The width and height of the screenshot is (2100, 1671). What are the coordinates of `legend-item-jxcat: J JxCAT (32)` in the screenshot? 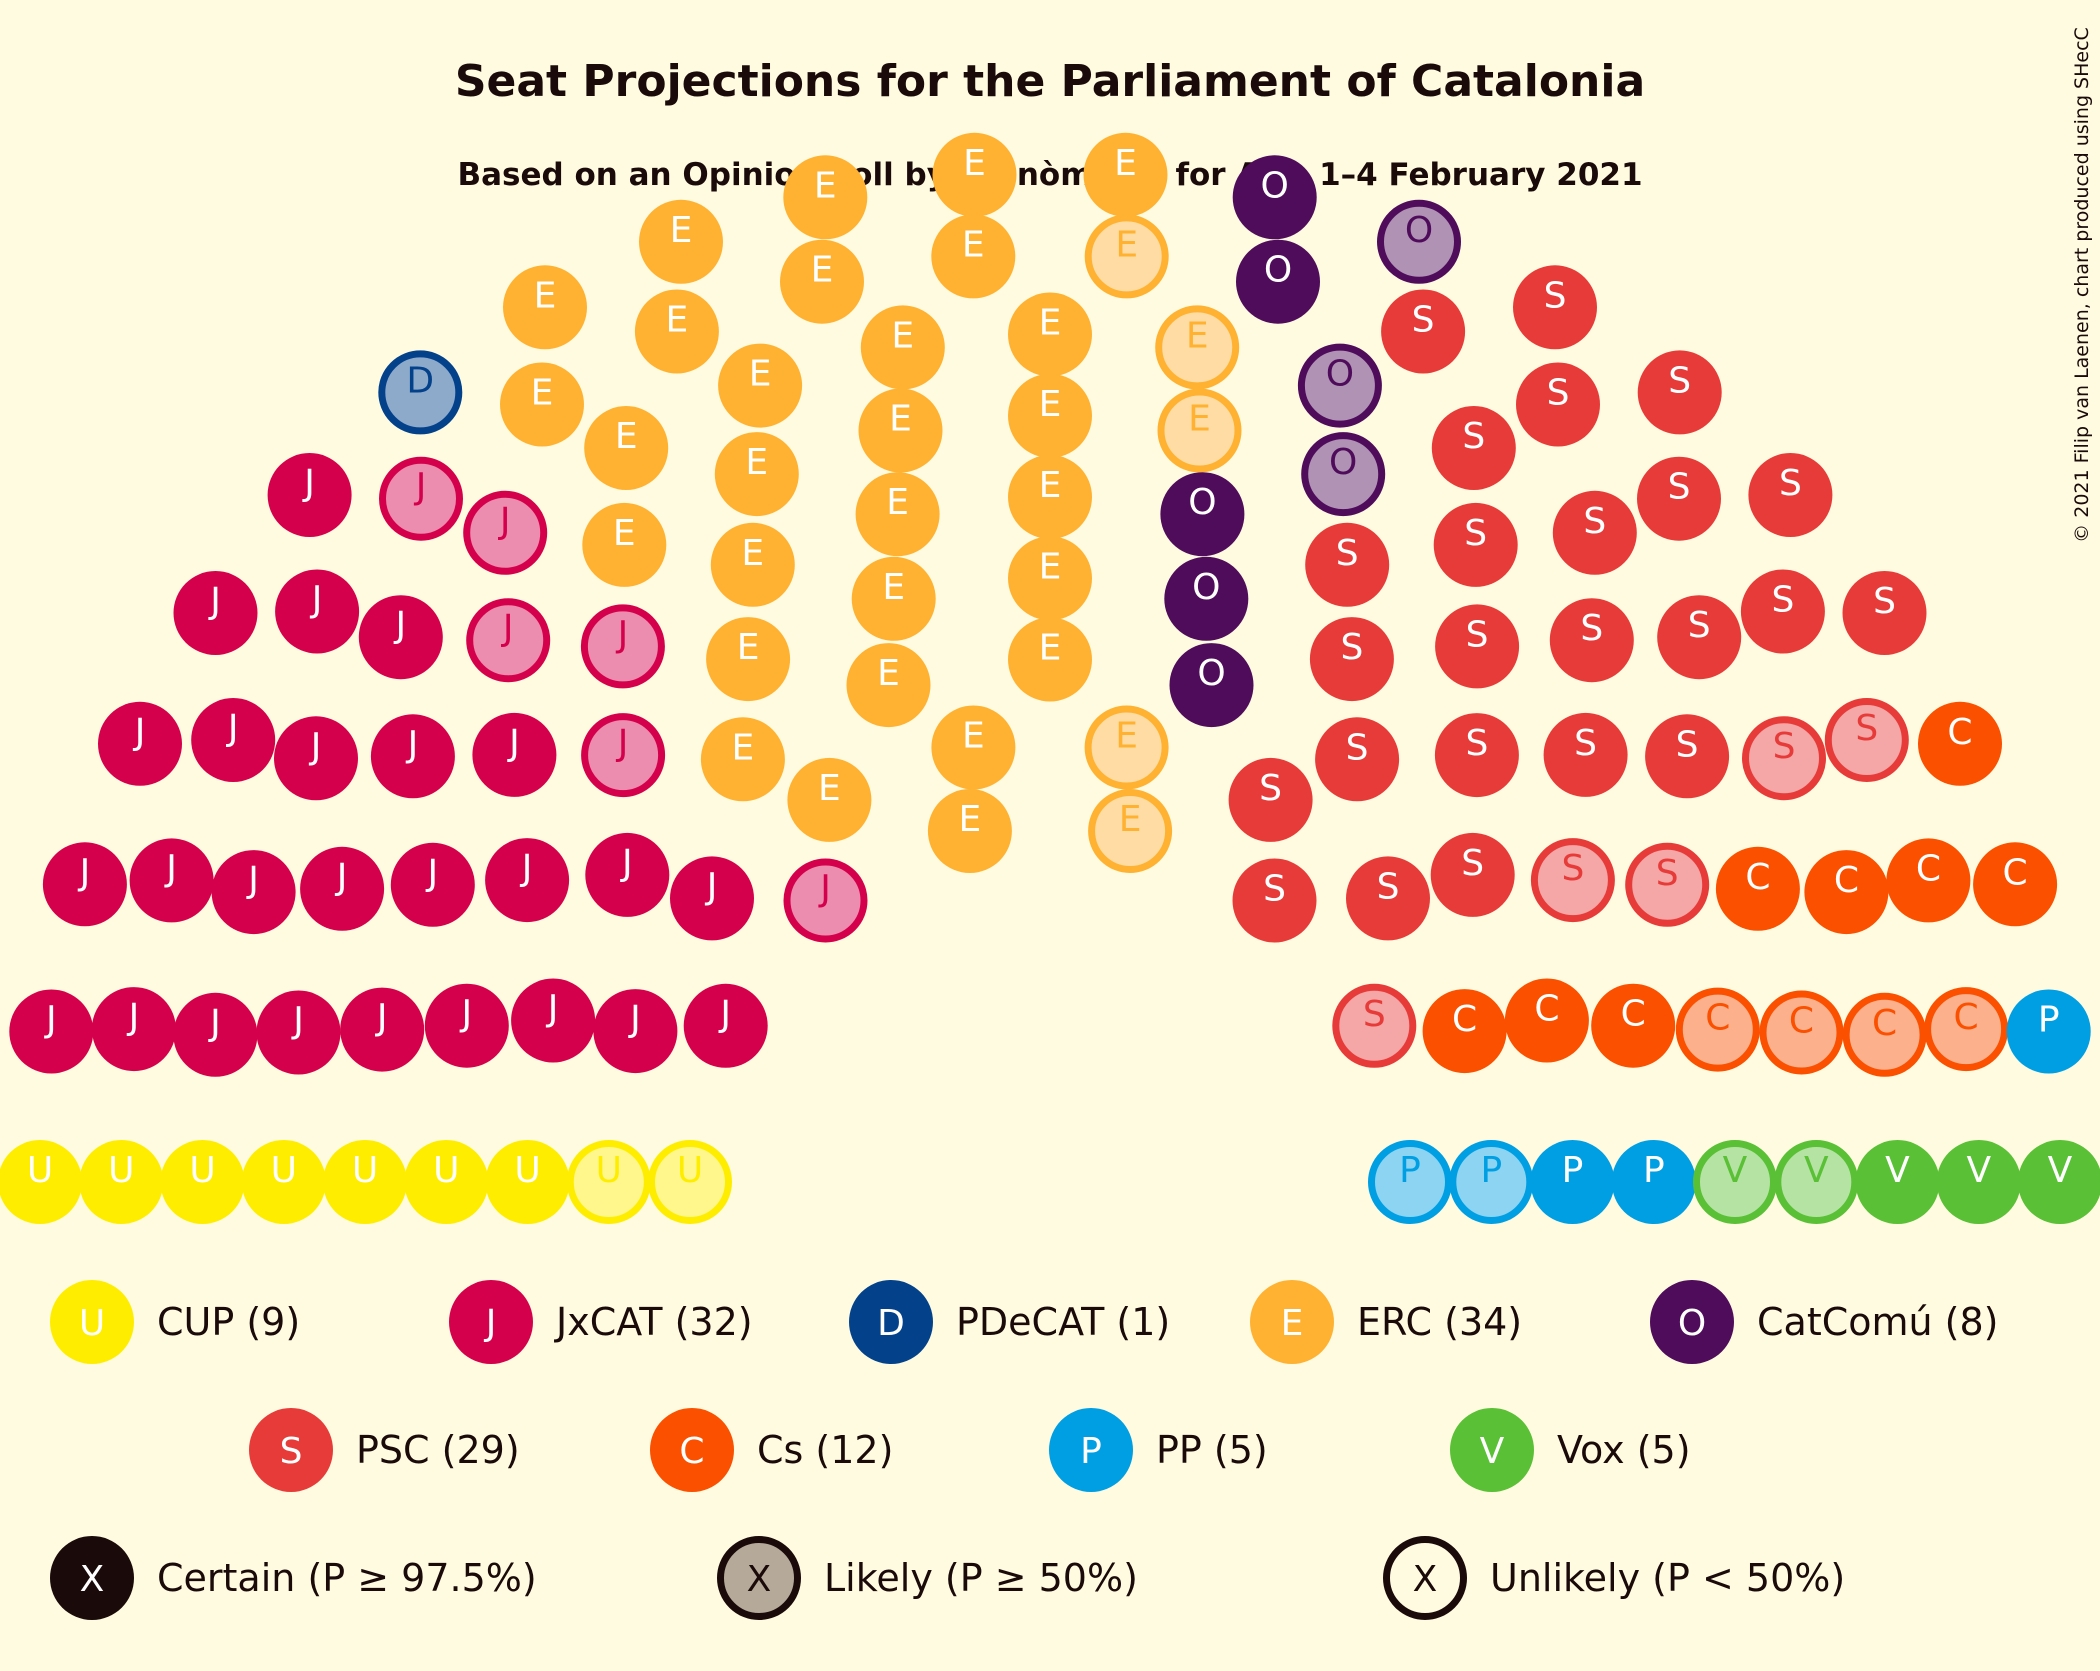 It's located at (601, 1322).